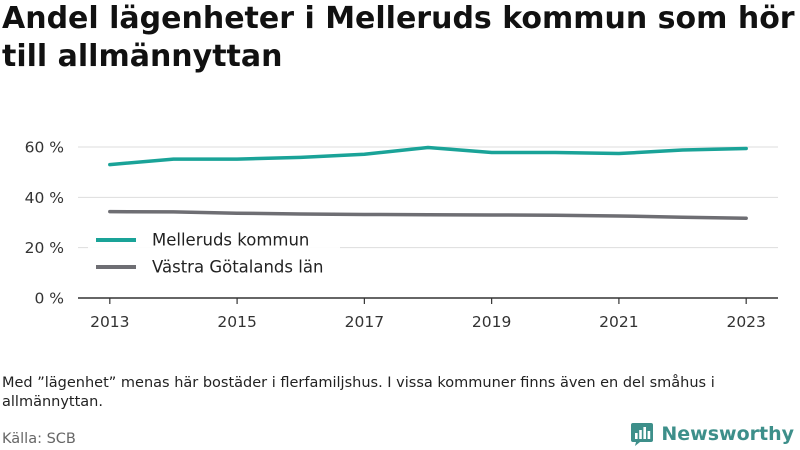  Describe the element at coordinates (237, 267) in the screenshot. I see `legend-label: Västra Götalands län` at that location.